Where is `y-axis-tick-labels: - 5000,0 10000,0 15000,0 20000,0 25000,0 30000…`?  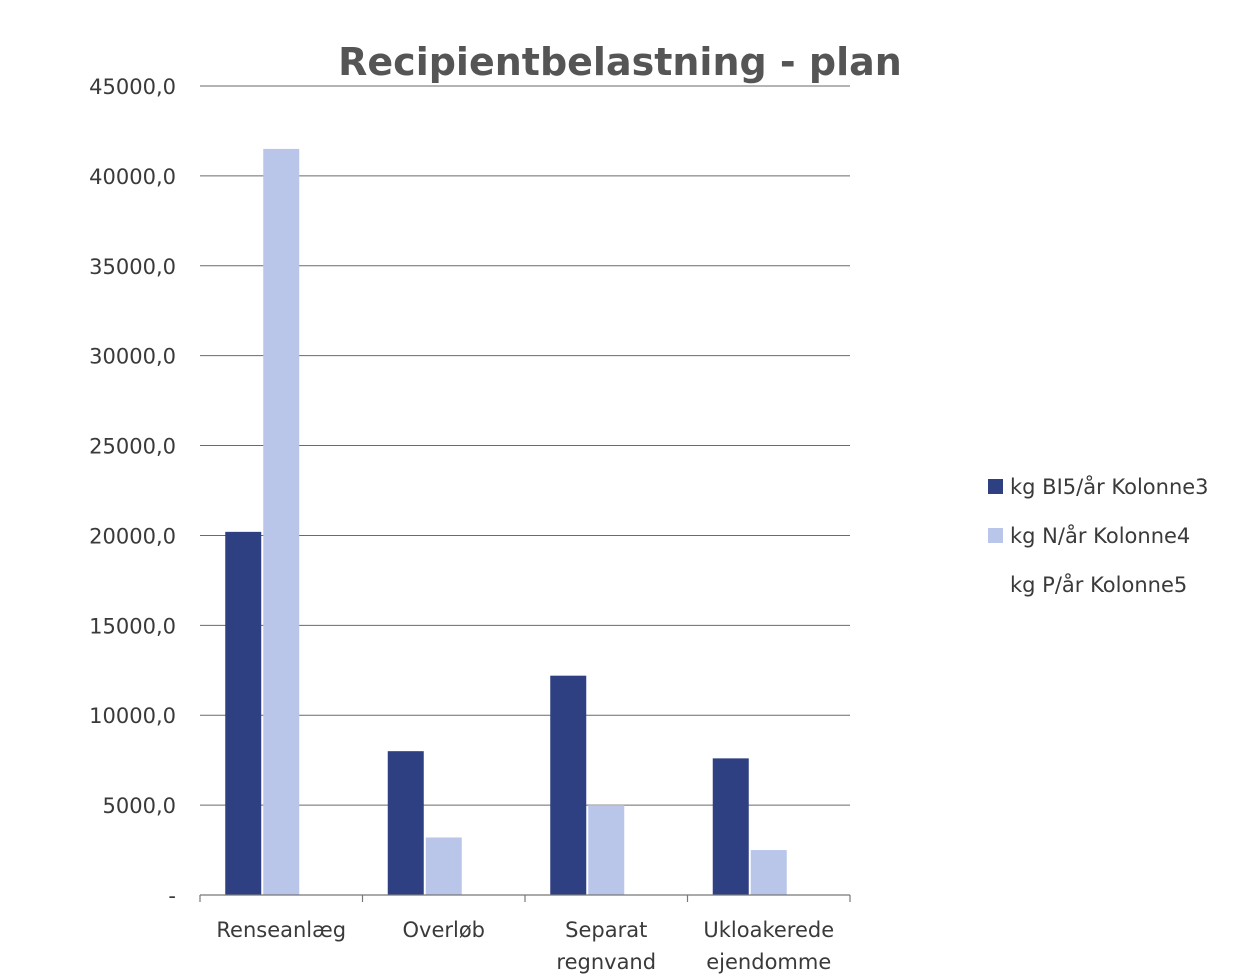
y-axis-tick-labels: - 5000,0 10000,0 15000,0 20000,0 25000,0 30000… is located at coordinates (132, 491).